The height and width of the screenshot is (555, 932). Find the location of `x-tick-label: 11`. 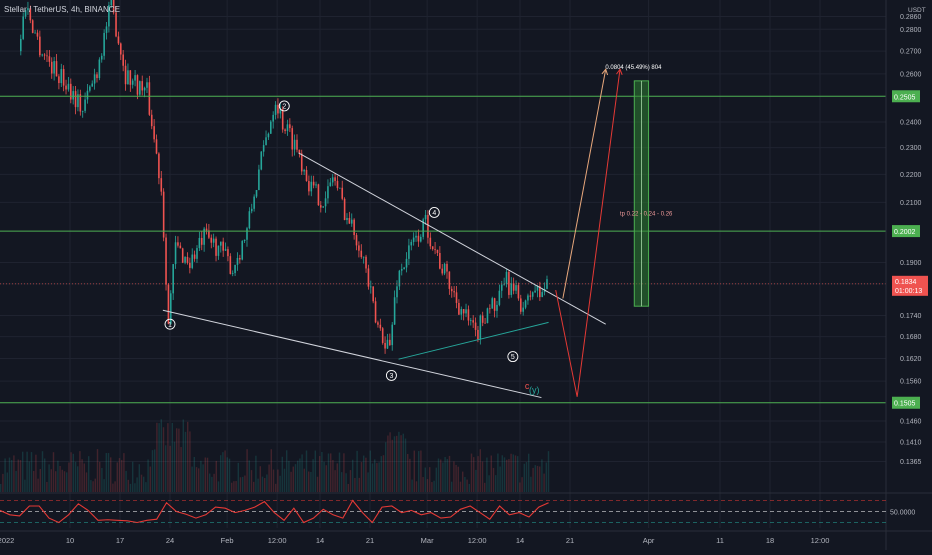

x-tick-label: 11 is located at coordinates (720, 540).